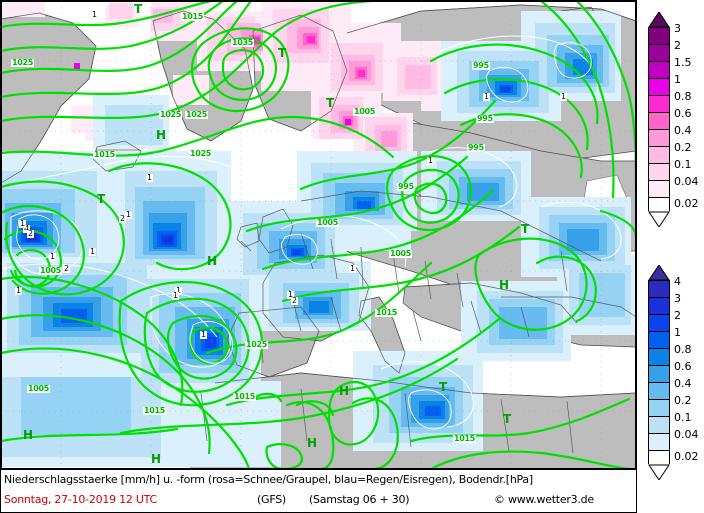  Describe the element at coordinates (683, 62) in the screenshot. I see `cbar-snow-tick: 1.5` at that location.